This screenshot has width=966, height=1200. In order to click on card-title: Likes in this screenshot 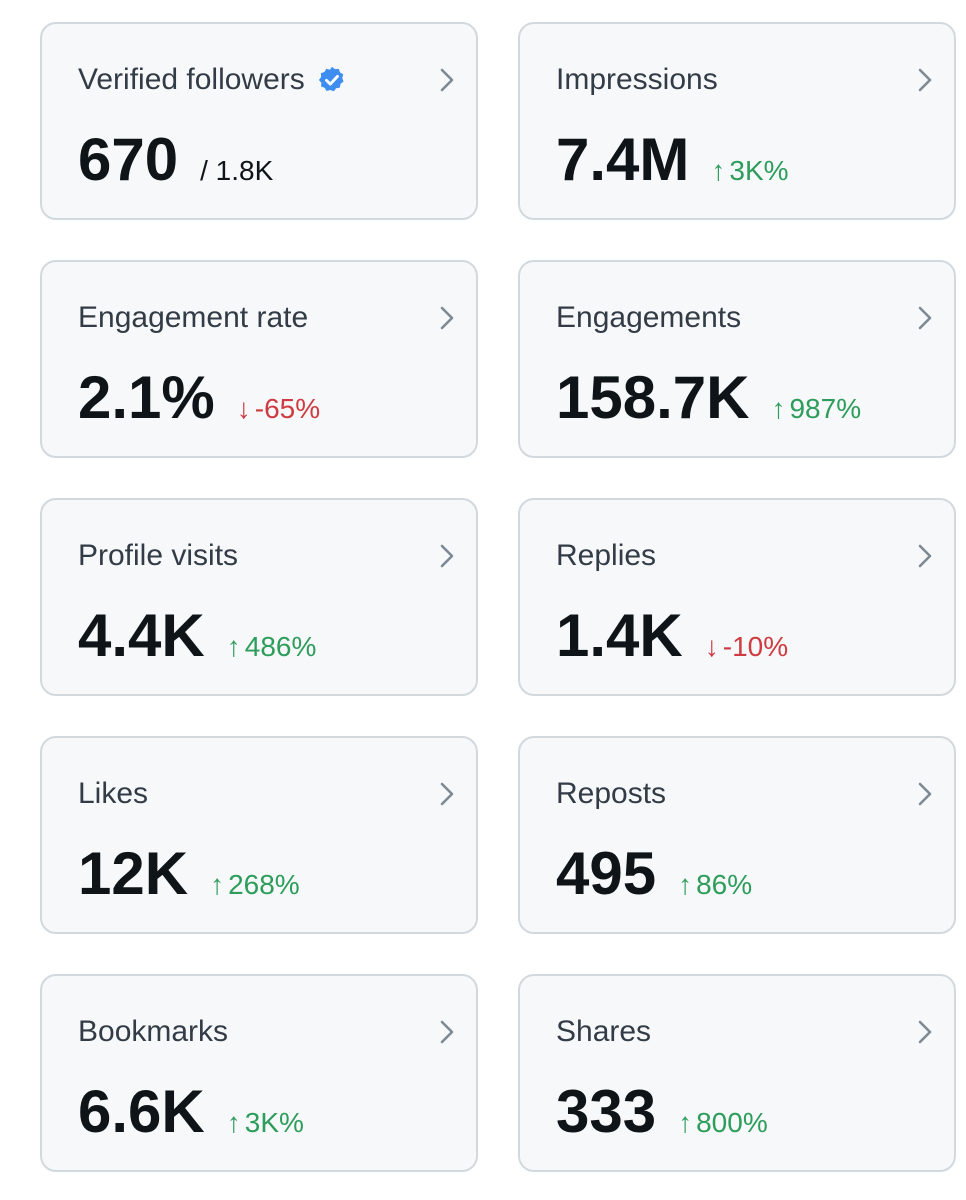, I will do `click(113, 794)`.